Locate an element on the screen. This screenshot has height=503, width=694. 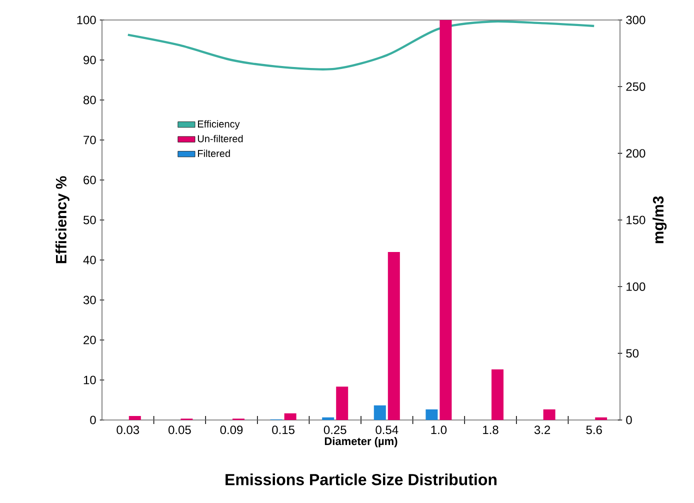
x-axis-title: Diameter (µm) is located at coordinates (361, 442).